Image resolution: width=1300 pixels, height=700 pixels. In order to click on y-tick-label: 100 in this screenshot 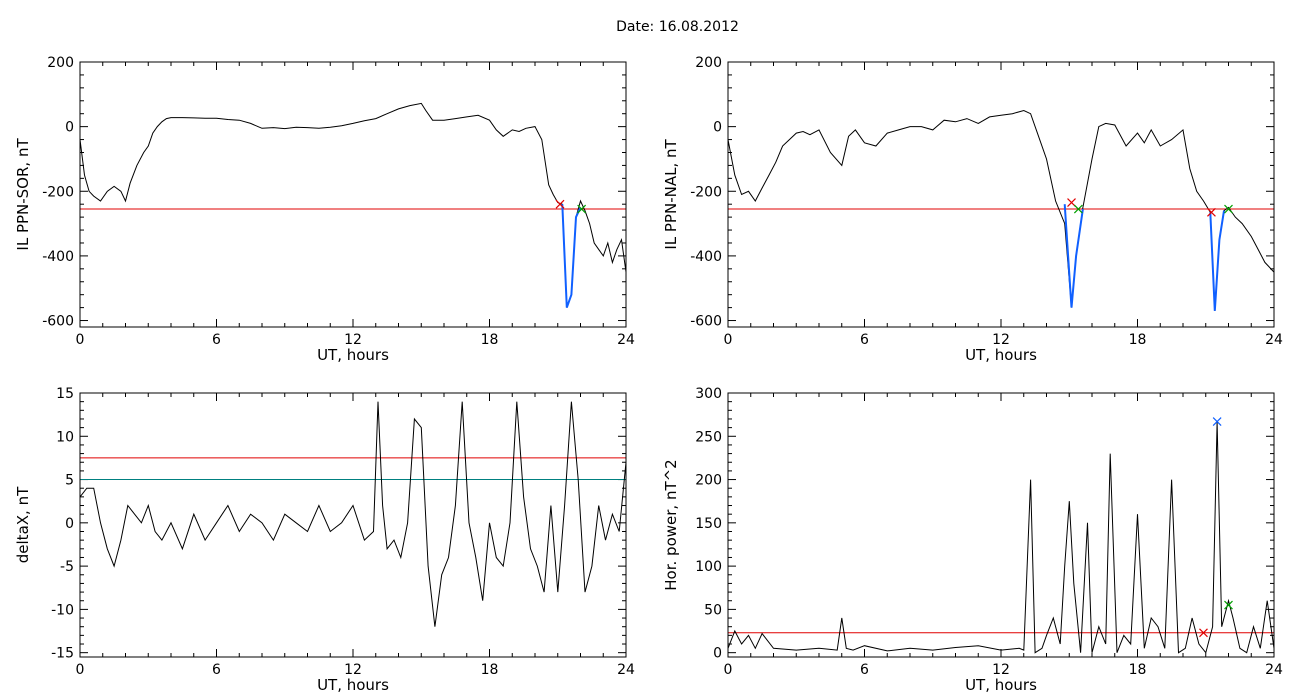, I will do `click(708, 567)`.